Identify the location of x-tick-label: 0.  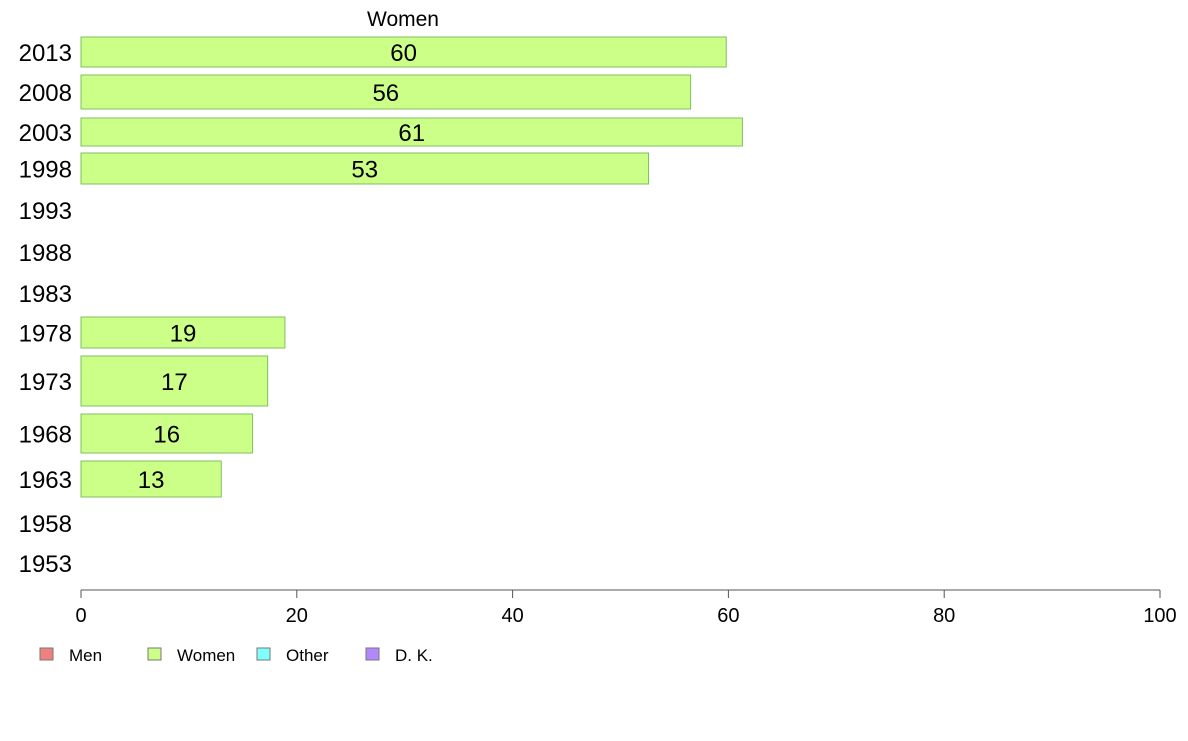
(80, 616).